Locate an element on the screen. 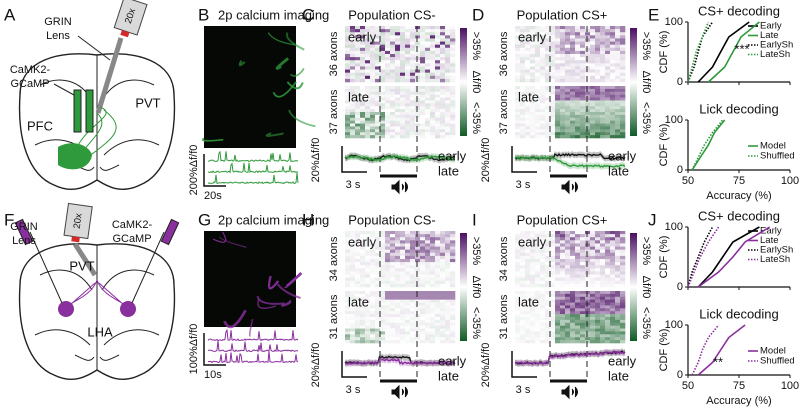 Image resolution: width=800 pixels, height=409 pixels. imaging-site-label: PVT is located at coordinates (147, 102).